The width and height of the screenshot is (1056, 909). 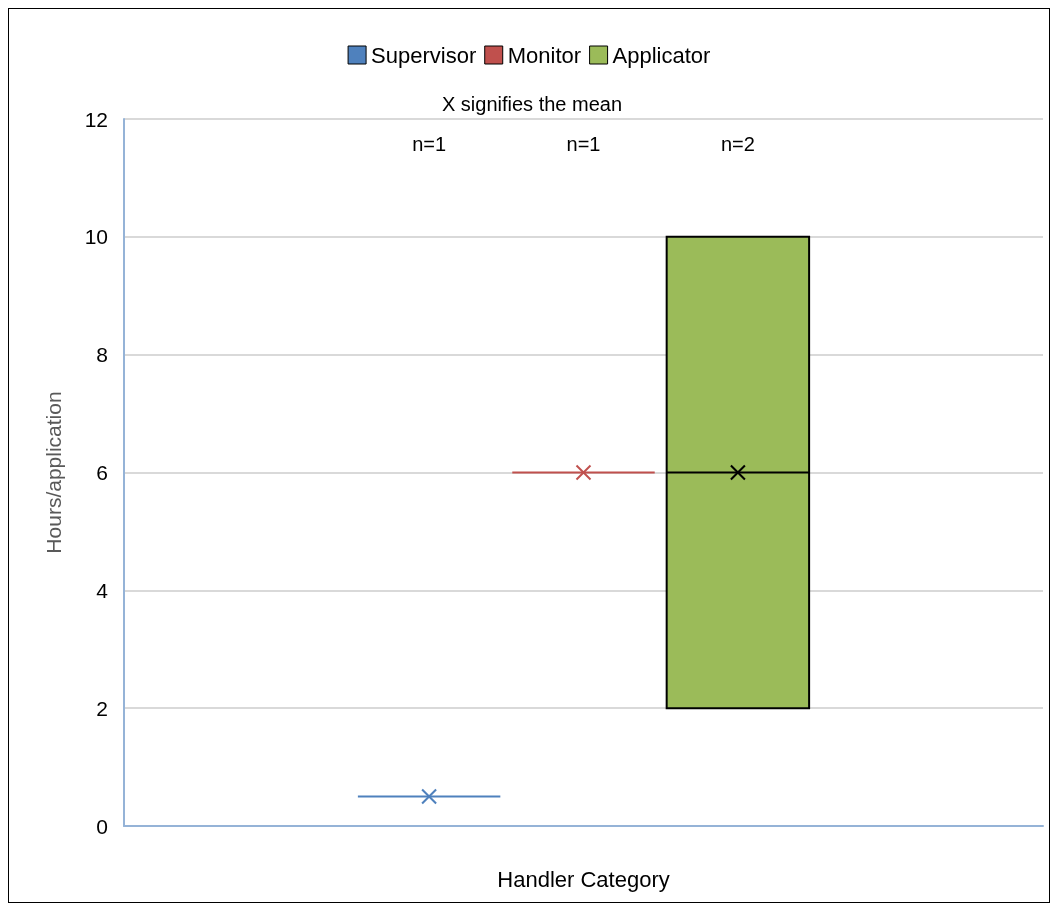 What do you see at coordinates (424, 55) in the screenshot?
I see `legend-label: Supervisor` at bounding box center [424, 55].